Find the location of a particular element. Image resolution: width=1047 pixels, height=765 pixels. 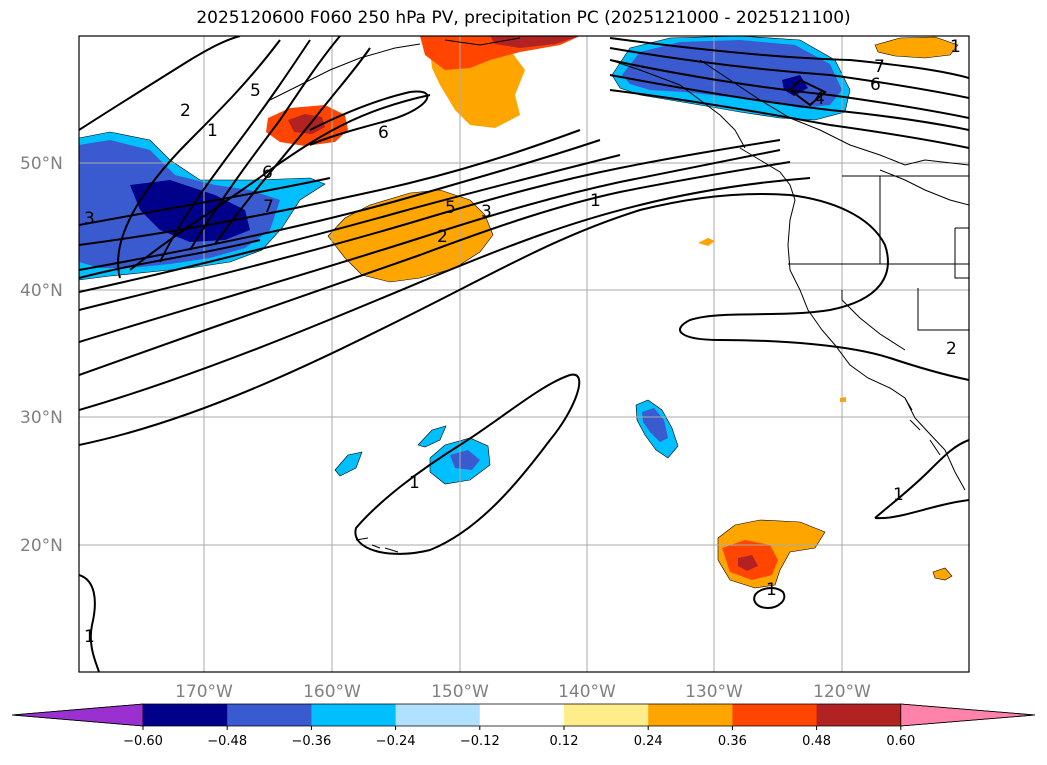

colorbar-tick-label: 0.60 is located at coordinates (900, 741).